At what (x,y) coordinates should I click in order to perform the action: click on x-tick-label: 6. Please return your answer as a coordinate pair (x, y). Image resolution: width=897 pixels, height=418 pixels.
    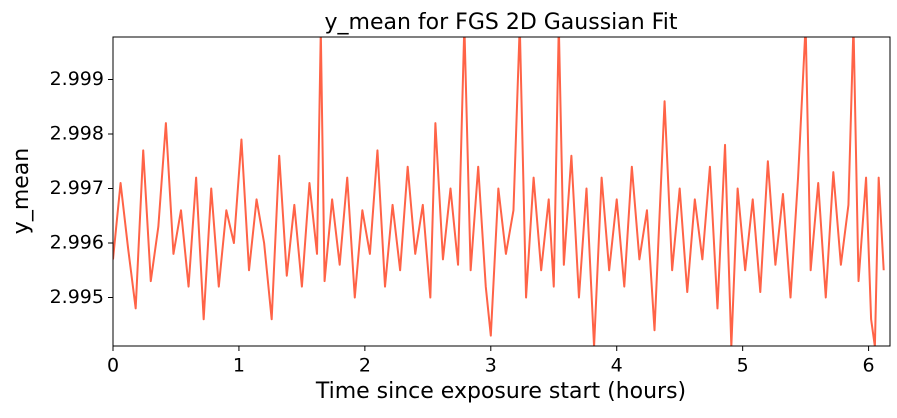
    Looking at the image, I should click on (869, 366).